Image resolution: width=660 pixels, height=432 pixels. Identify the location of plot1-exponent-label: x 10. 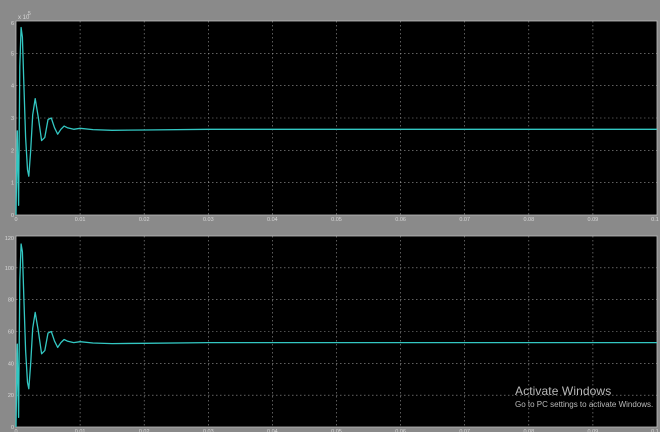
(24, 18).